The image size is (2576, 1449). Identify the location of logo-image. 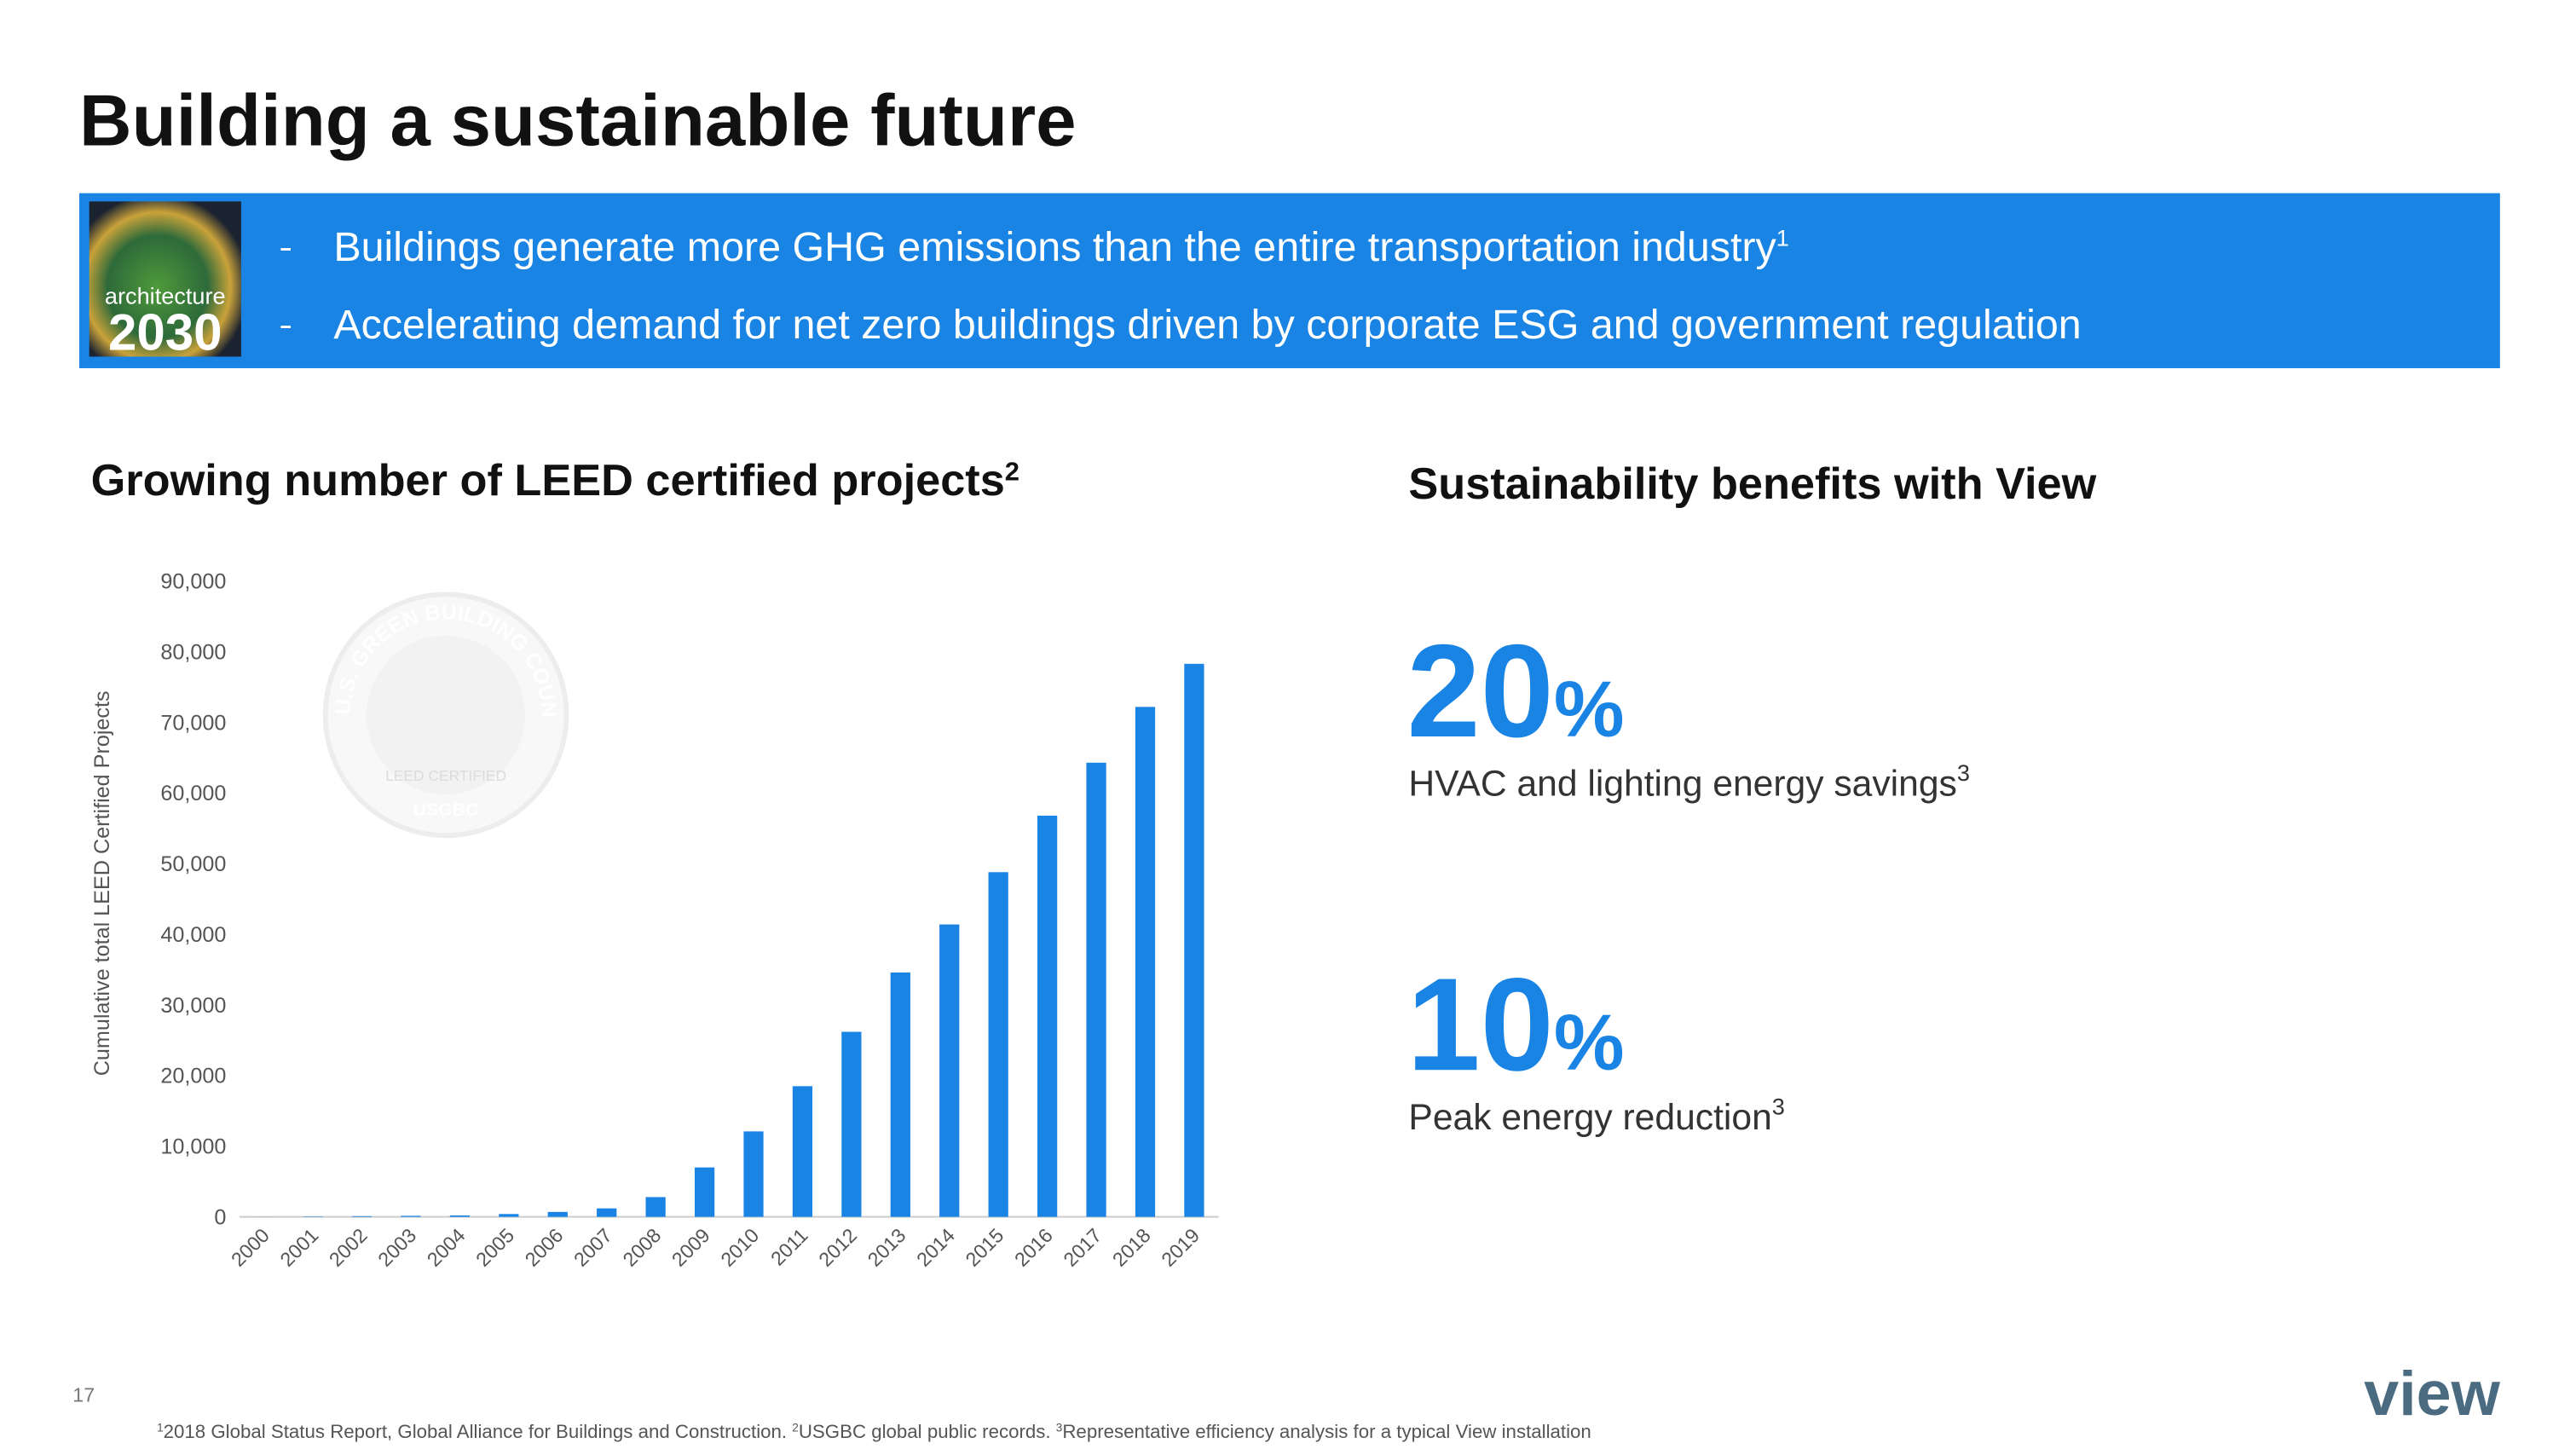
(165, 279).